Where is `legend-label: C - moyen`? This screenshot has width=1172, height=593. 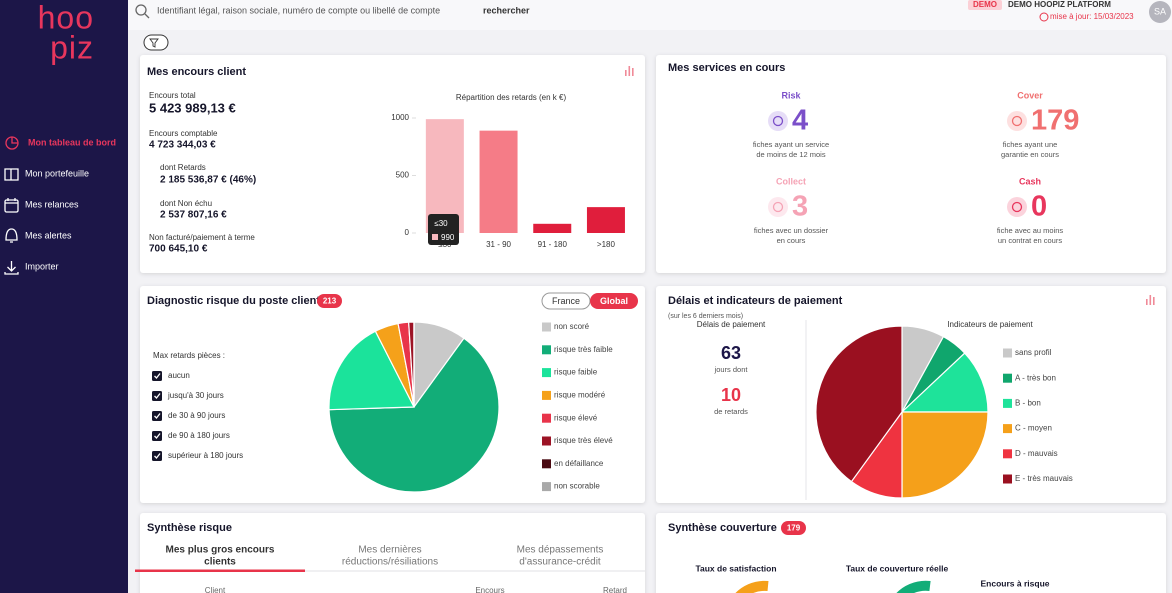 legend-label: C - moyen is located at coordinates (1033, 428).